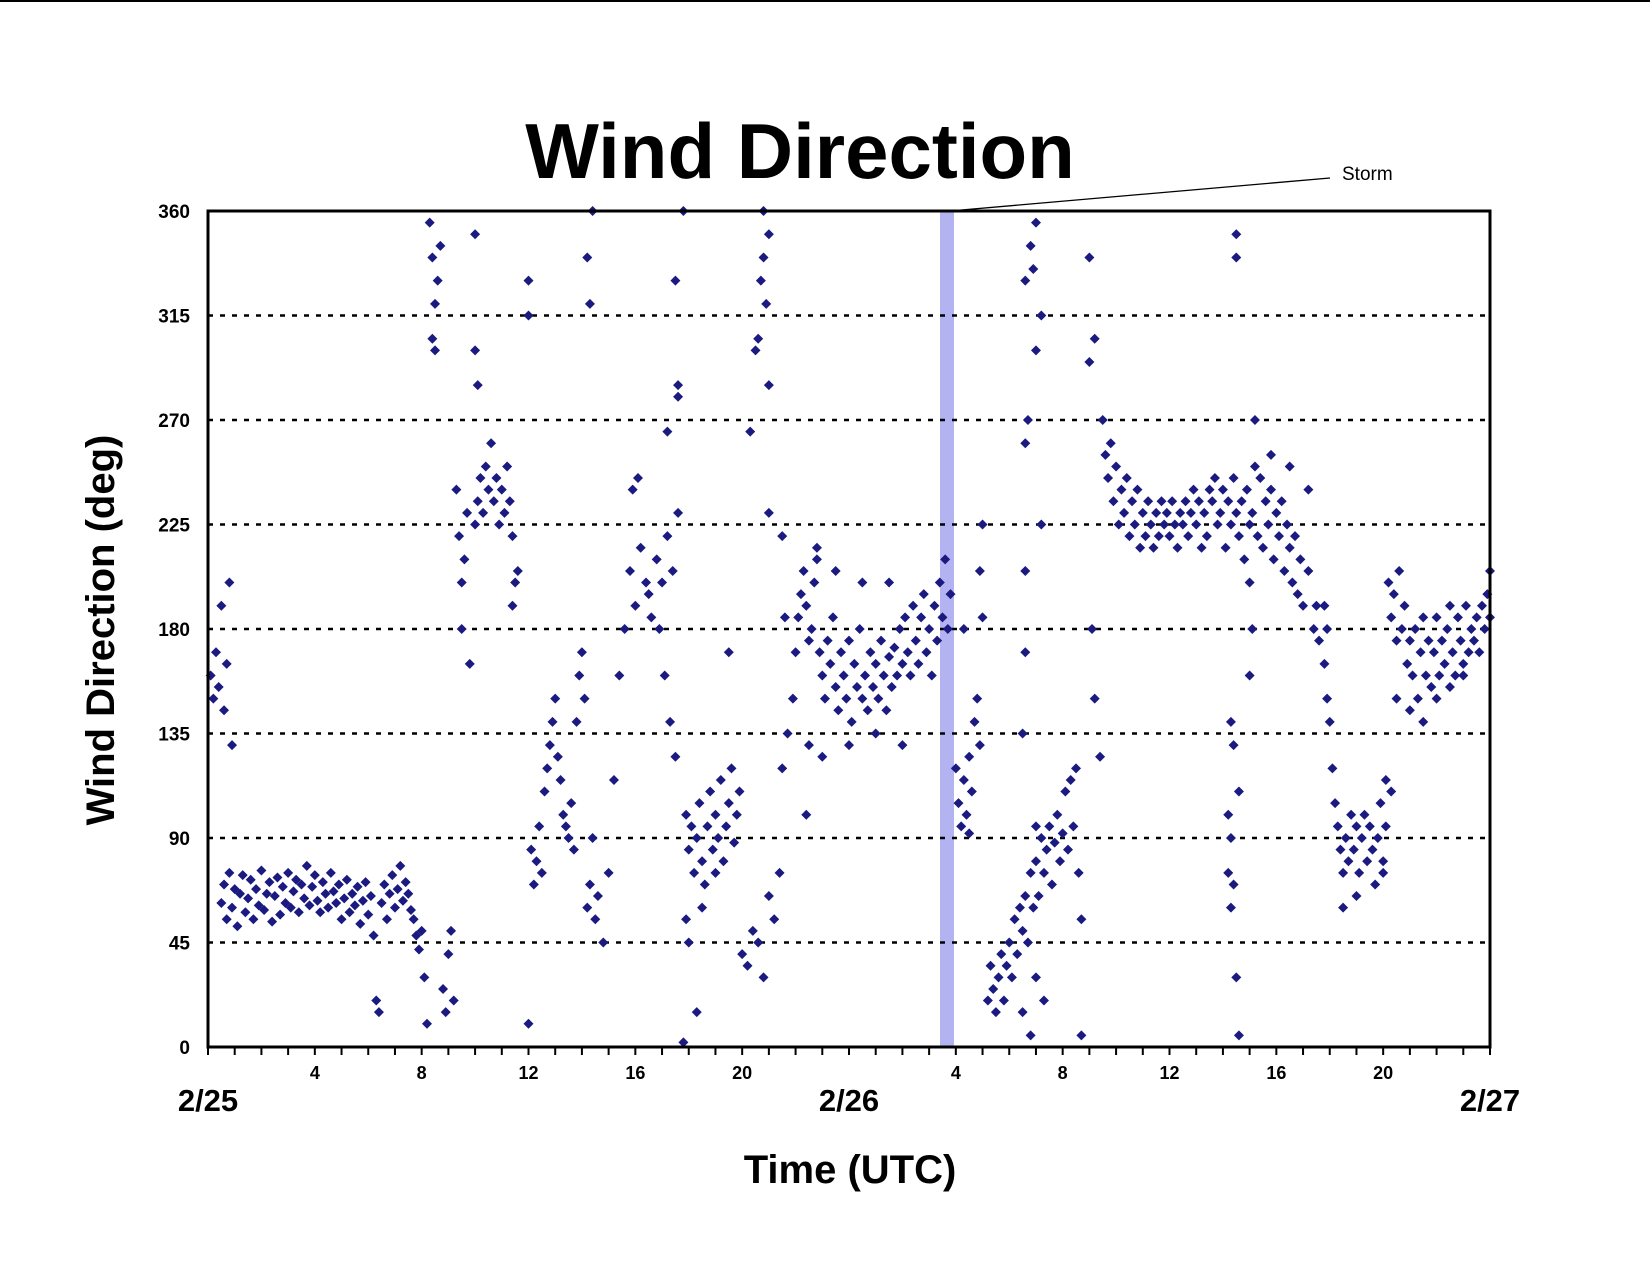  I want to click on x-axis-label: Time (UTC), so click(850, 1170).